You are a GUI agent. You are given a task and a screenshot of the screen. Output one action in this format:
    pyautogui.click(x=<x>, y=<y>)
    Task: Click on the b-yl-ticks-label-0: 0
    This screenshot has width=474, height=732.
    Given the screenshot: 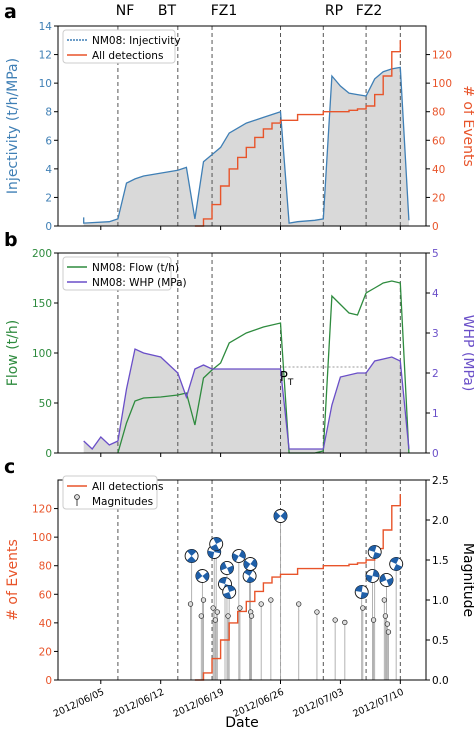 What is the action you would take?
    pyautogui.click(x=48, y=454)
    